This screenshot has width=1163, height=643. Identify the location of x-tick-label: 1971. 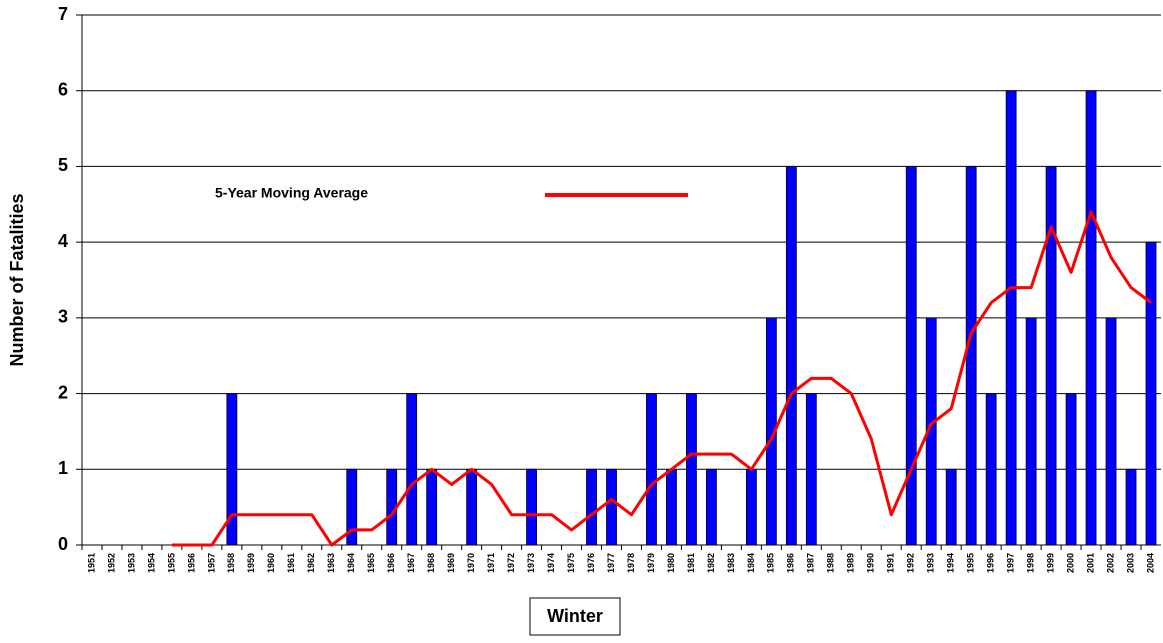
(491, 563).